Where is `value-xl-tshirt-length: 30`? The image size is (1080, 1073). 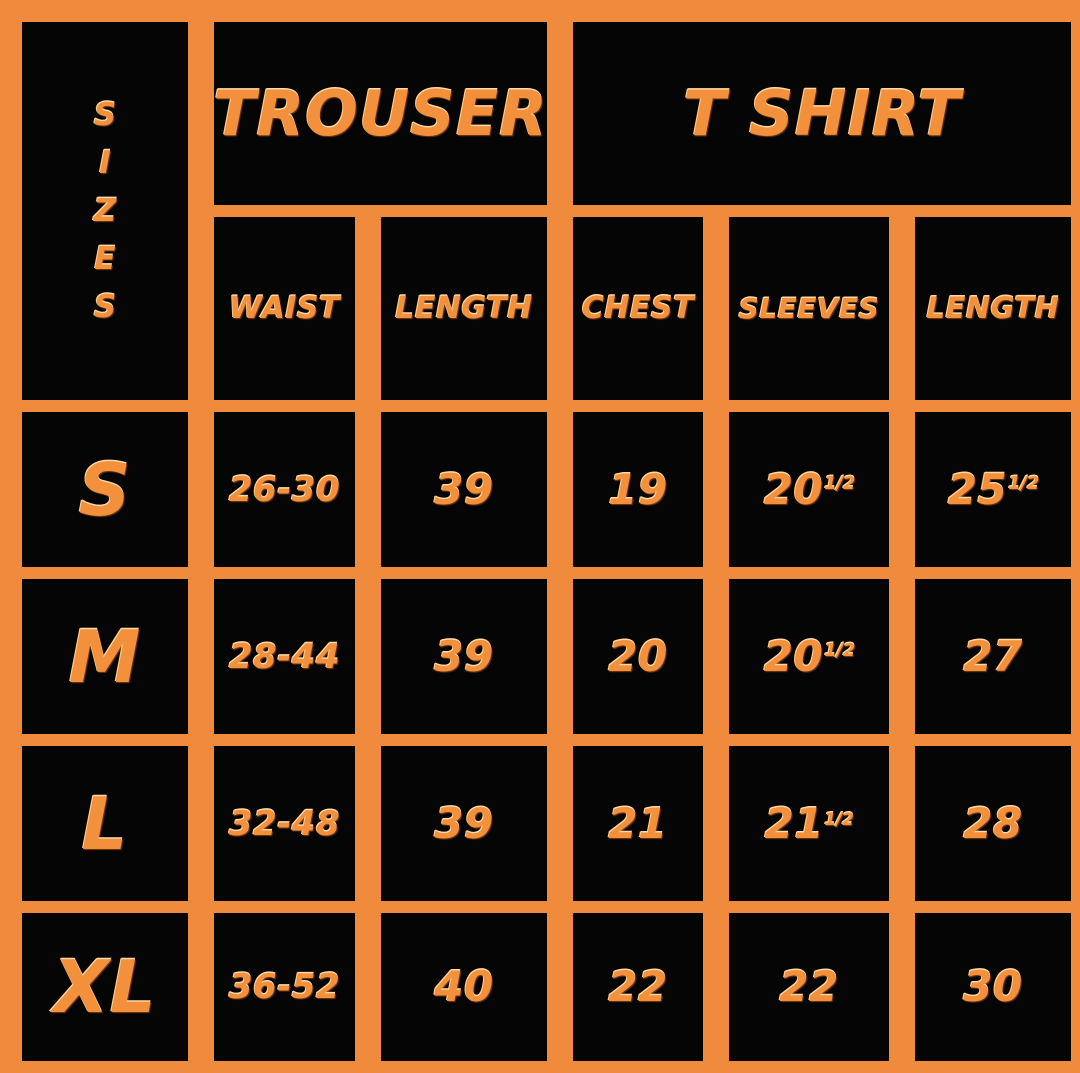
value-xl-tshirt-length: 30 is located at coordinates (993, 986).